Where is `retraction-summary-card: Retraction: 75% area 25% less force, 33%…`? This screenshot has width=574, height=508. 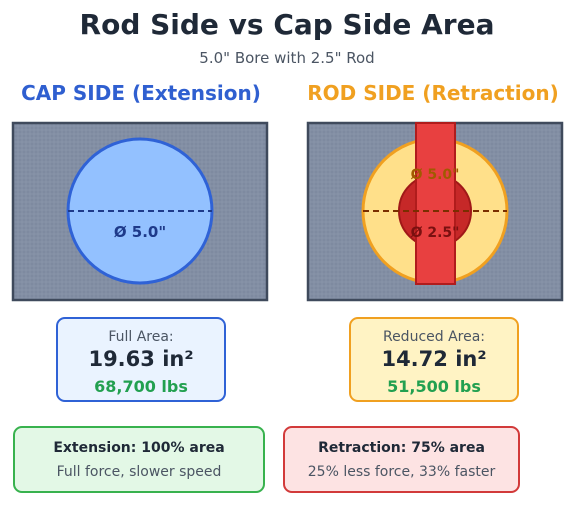 retraction-summary-card: Retraction: 75% area 25% less force, 33%… is located at coordinates (401, 459).